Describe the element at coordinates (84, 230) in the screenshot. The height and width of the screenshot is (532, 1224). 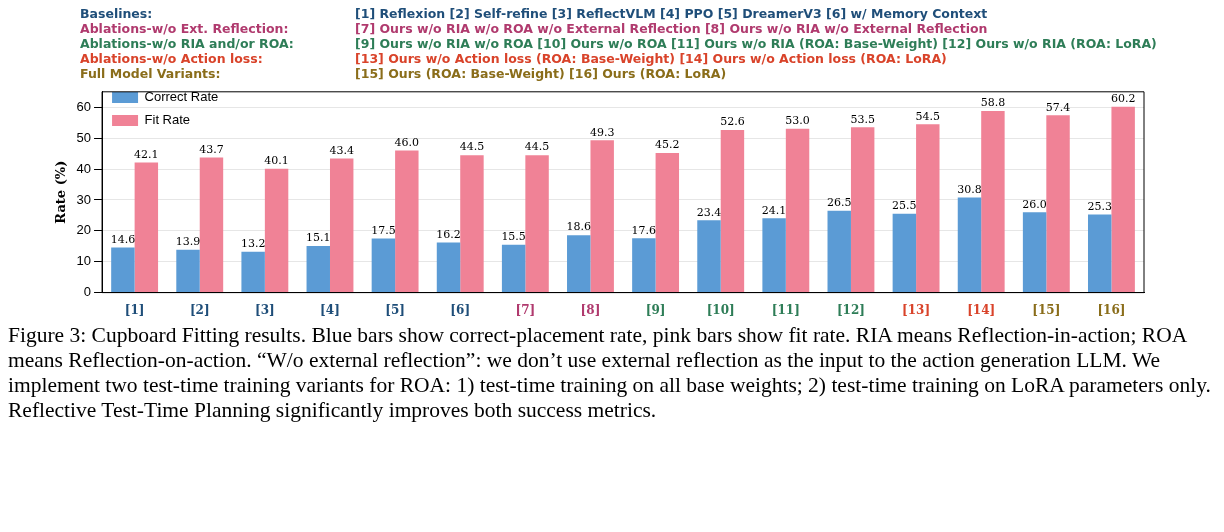
I see `y-tick-label: 20` at that location.